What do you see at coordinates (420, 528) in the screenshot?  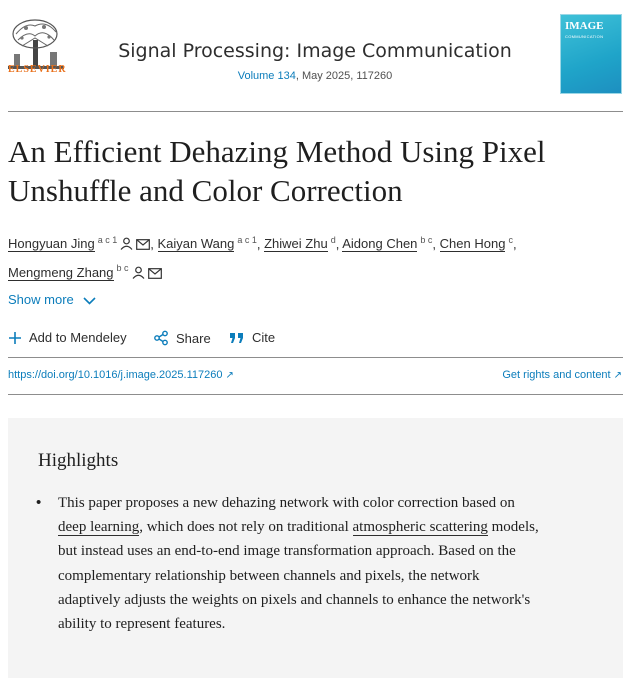 I see `atmospheric-scattering-link: atmospheric scattering` at bounding box center [420, 528].